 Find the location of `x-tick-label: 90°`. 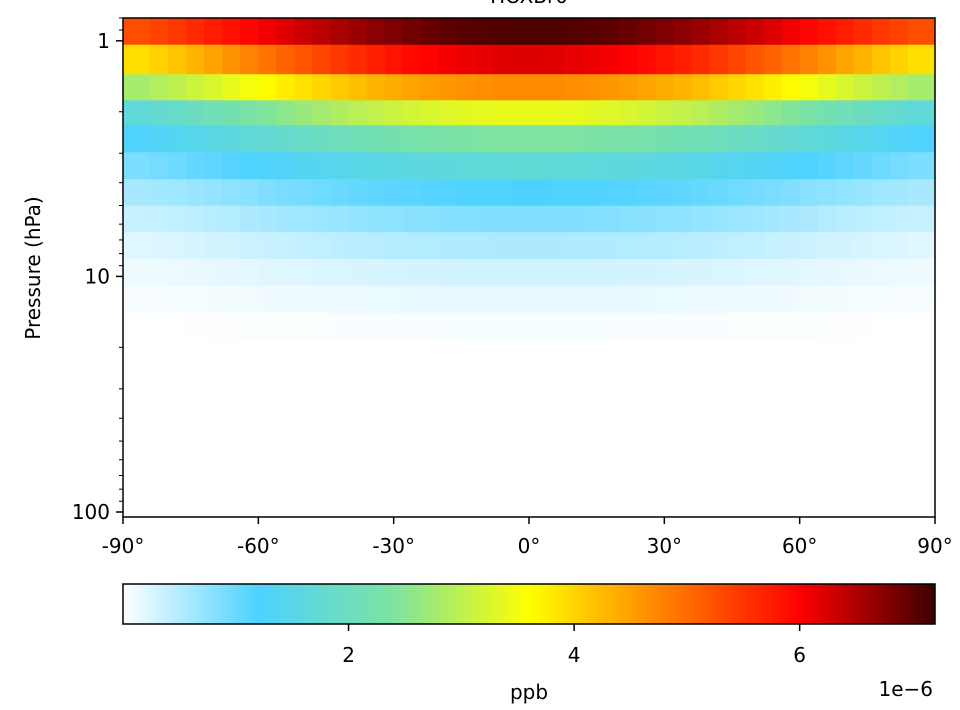

x-tick-label: 90° is located at coordinates (934, 546).